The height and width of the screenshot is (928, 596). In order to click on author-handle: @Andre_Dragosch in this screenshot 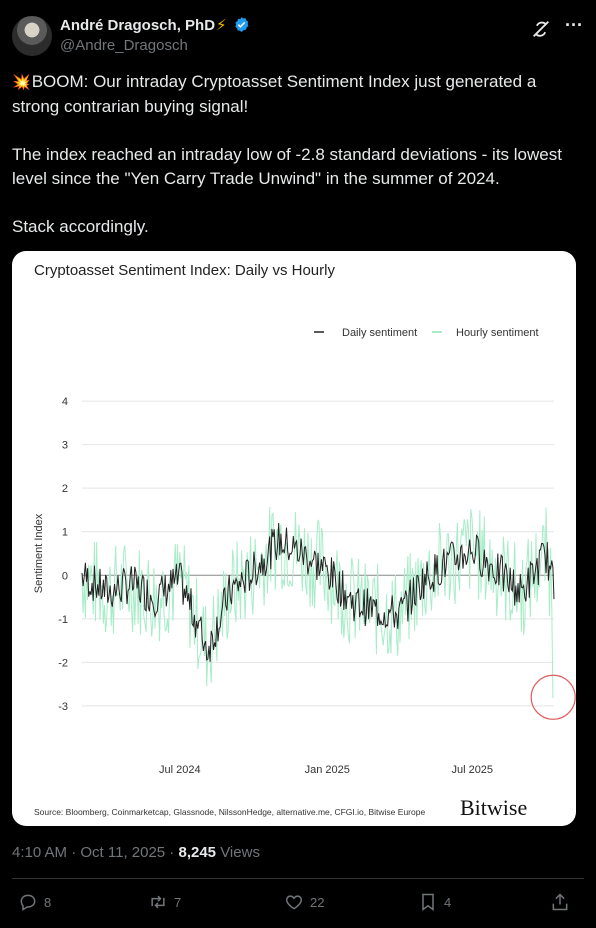, I will do `click(124, 45)`.